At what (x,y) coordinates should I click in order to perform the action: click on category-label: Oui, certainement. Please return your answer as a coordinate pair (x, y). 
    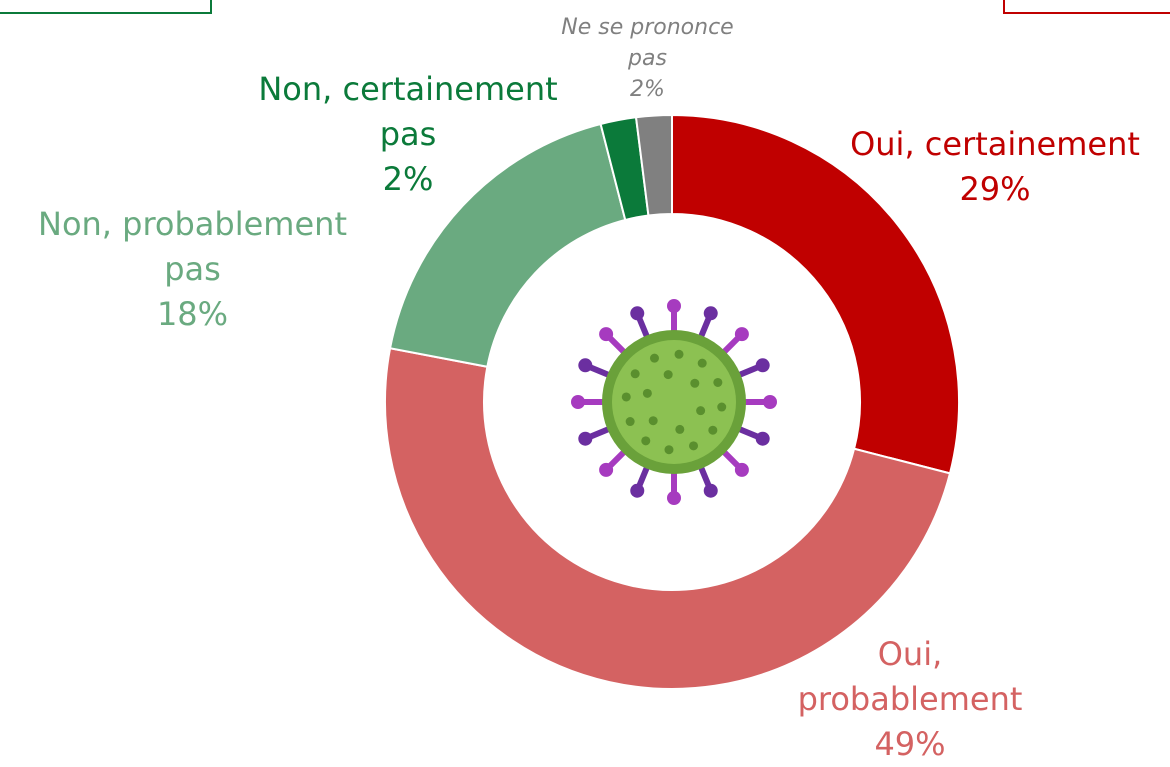
    Looking at the image, I should click on (995, 144).